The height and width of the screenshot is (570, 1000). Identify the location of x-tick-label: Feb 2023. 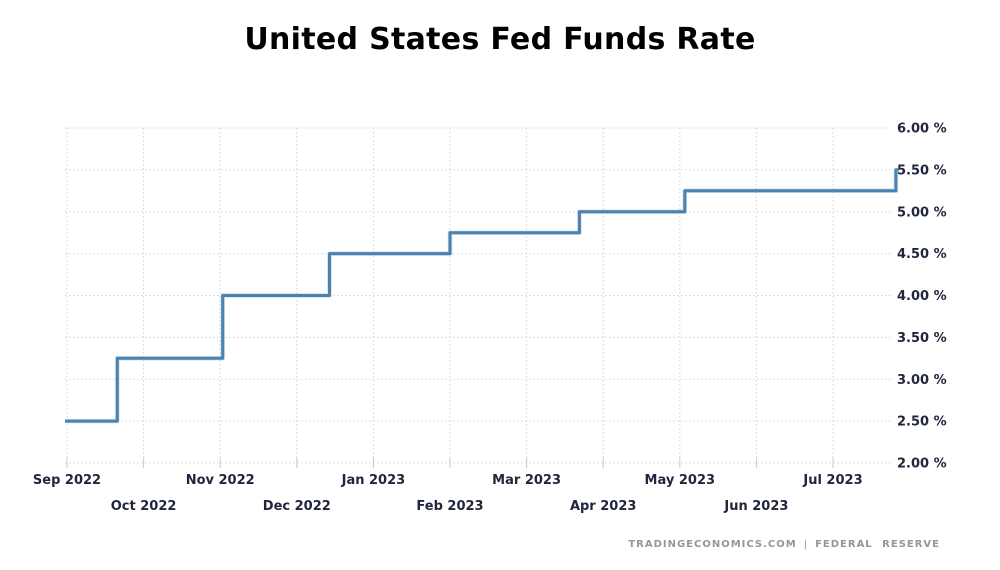
(449, 506).